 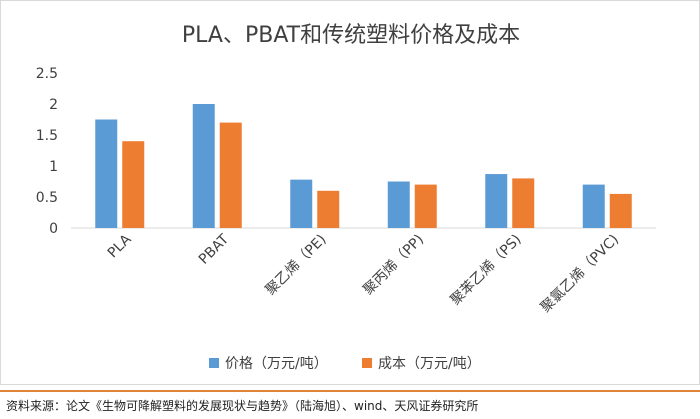 I want to click on x-tick-label: 聚苯乙烯（PS), so click(x=486, y=270).